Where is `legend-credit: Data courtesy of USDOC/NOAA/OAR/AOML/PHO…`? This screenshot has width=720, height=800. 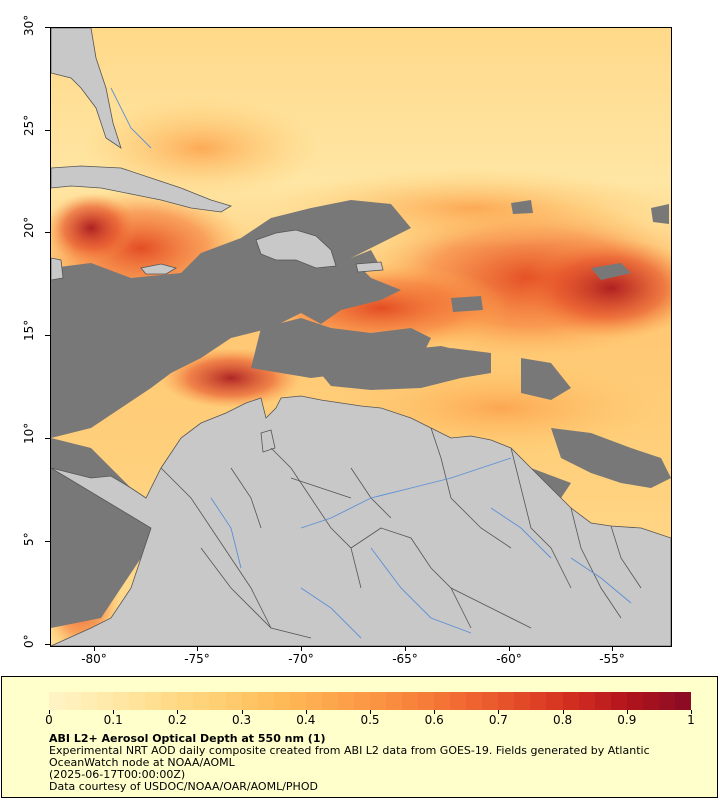 legend-credit: Data courtesy of USDOC/NOAA/OAR/AOML/PHO… is located at coordinates (183, 786).